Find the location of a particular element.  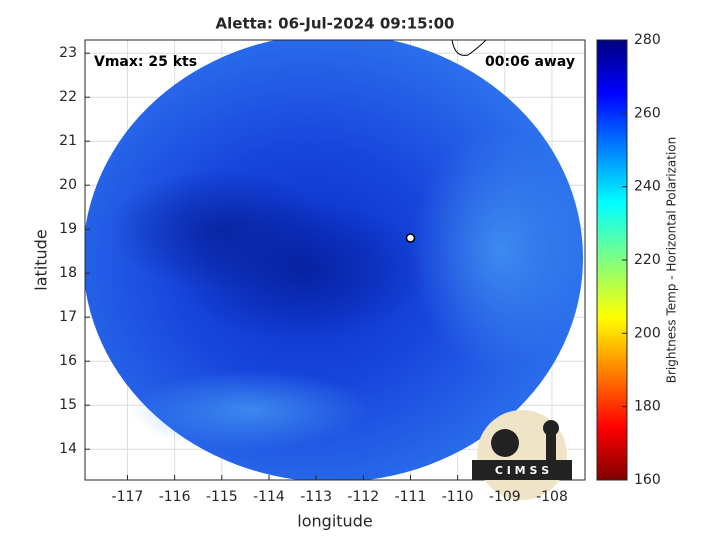

y-tick-label: 15 is located at coordinates (68, 405).